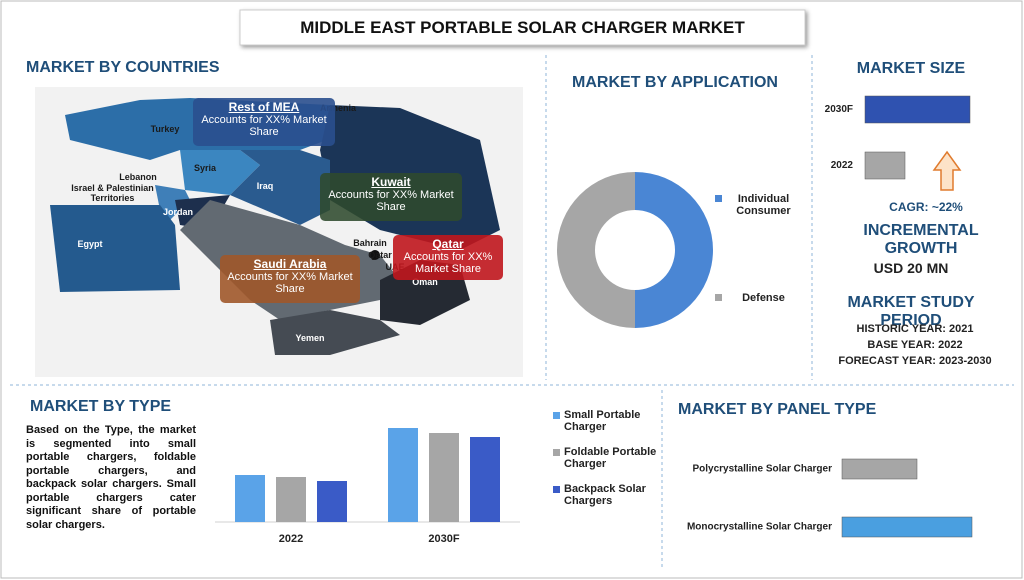  I want to click on x-tick-label: 2022, so click(291, 539).